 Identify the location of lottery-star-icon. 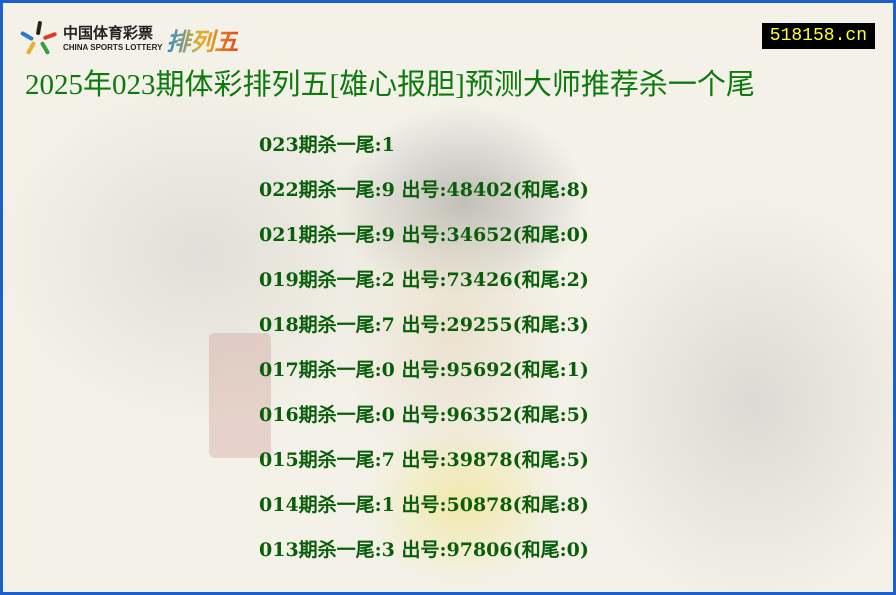
(38, 38).